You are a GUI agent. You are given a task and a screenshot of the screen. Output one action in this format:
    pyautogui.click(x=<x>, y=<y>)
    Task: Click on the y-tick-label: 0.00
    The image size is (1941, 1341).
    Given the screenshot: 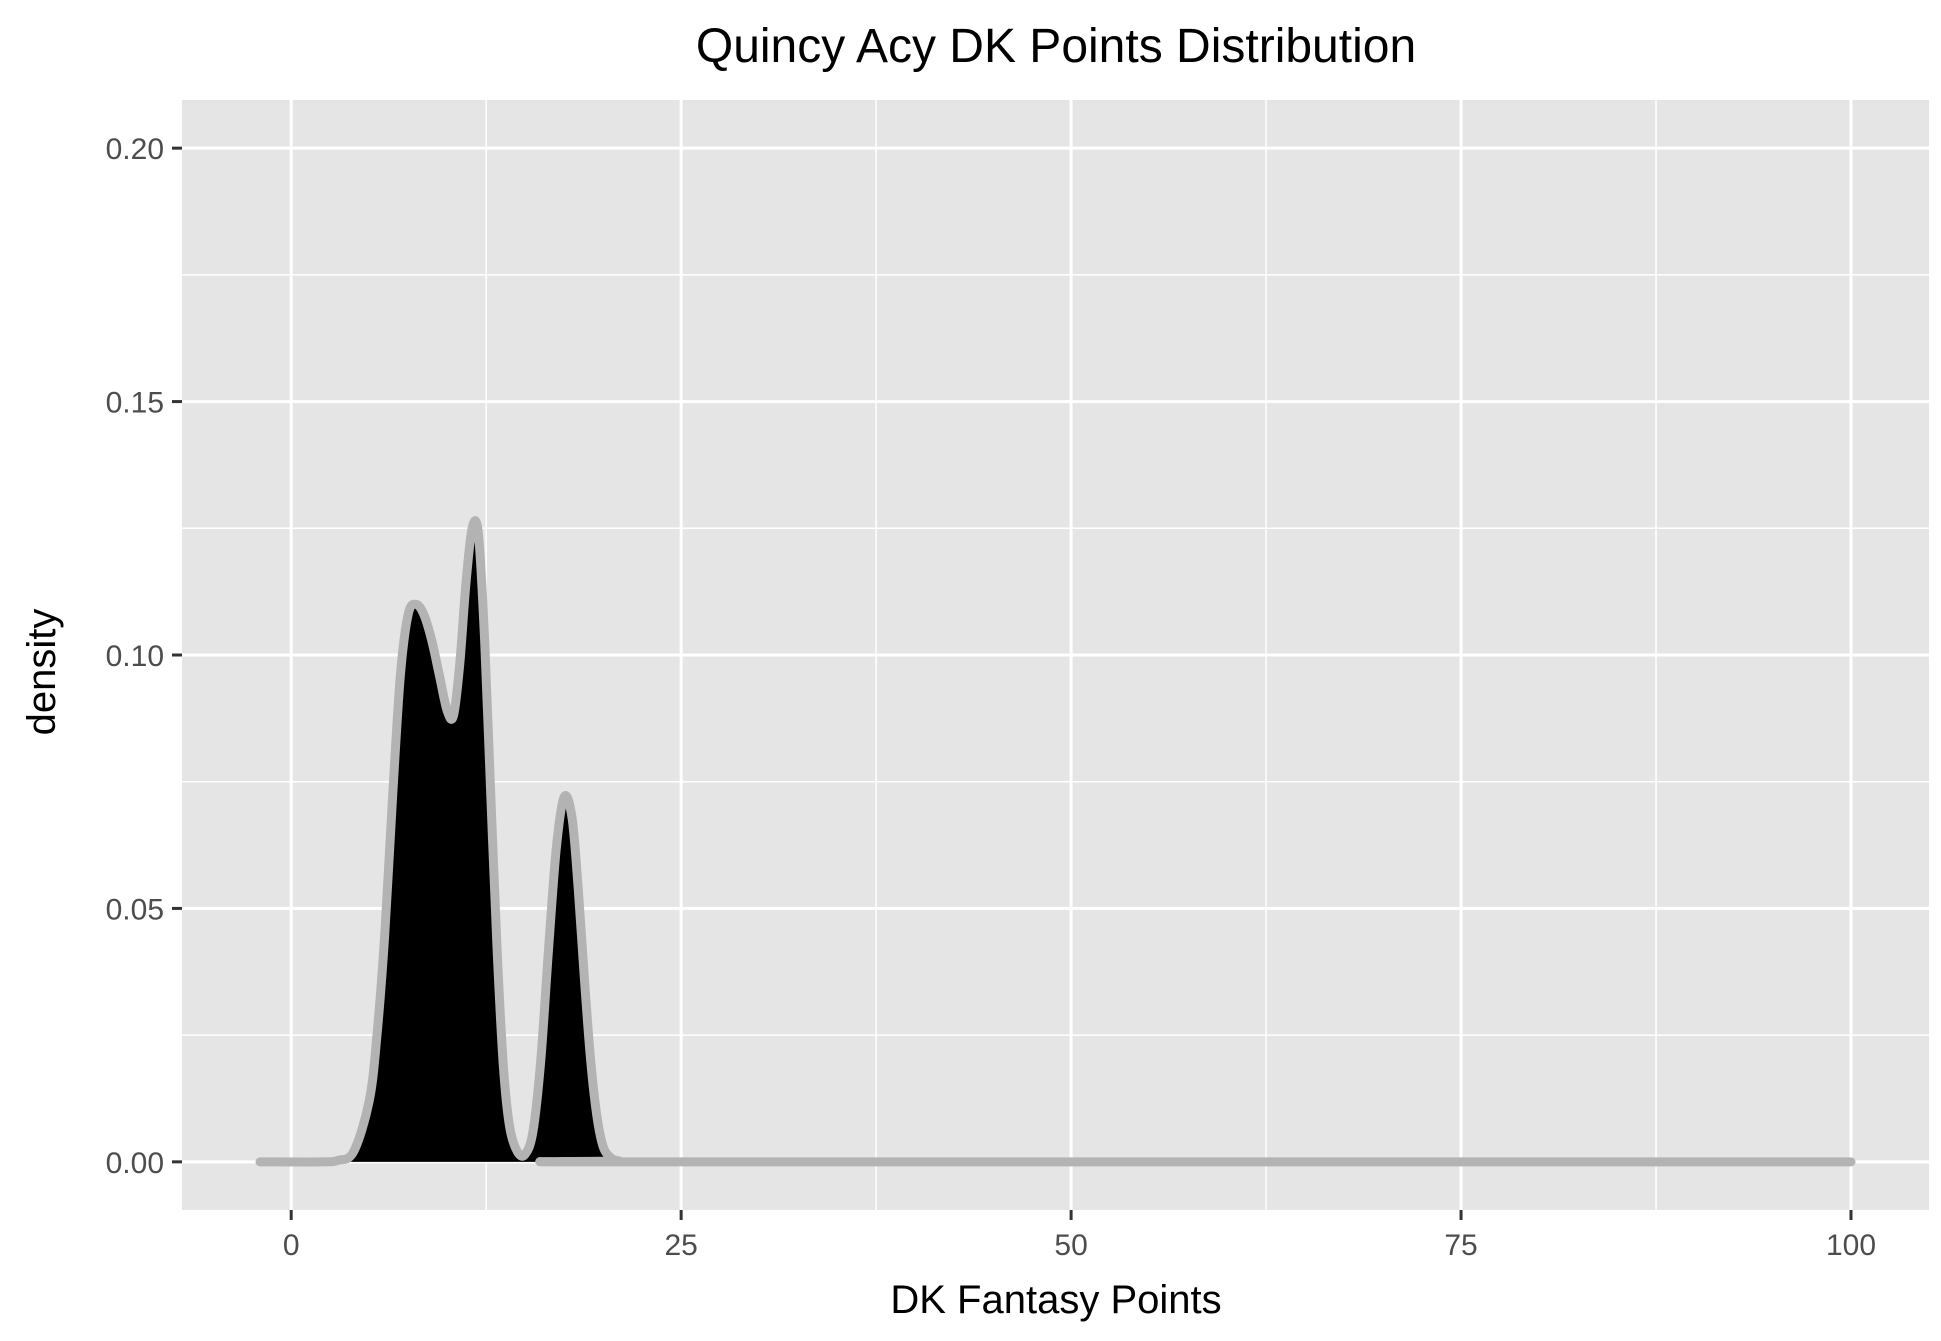 What is the action you would take?
    pyautogui.click(x=135, y=1163)
    